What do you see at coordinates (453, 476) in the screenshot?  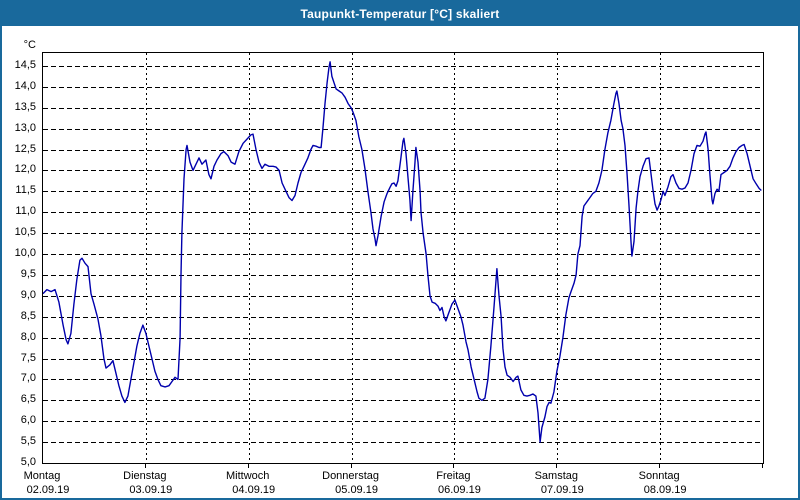 I see `day-label: Freitag` at bounding box center [453, 476].